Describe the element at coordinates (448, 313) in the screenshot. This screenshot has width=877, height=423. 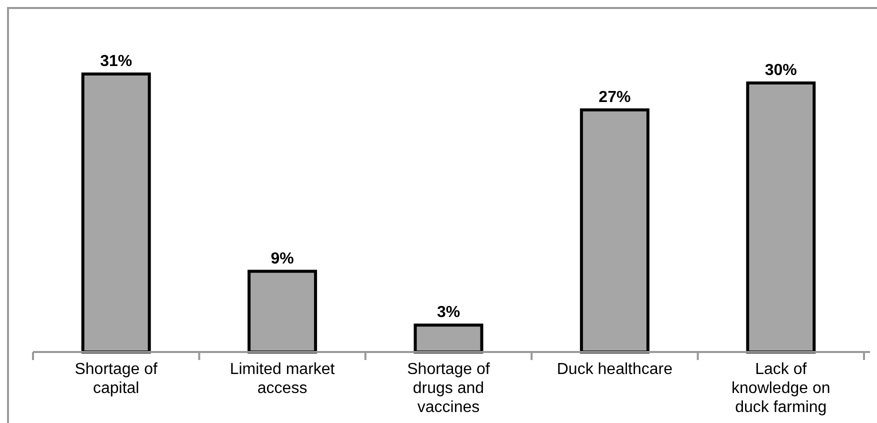
I see `data-label: 3%` at that location.